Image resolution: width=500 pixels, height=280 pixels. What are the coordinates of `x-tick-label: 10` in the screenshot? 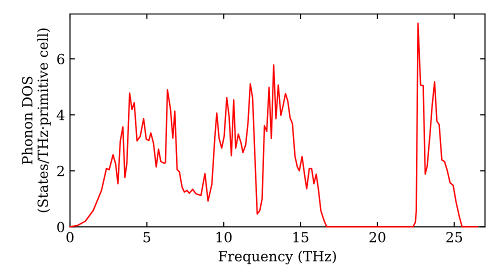 It's located at (224, 237).